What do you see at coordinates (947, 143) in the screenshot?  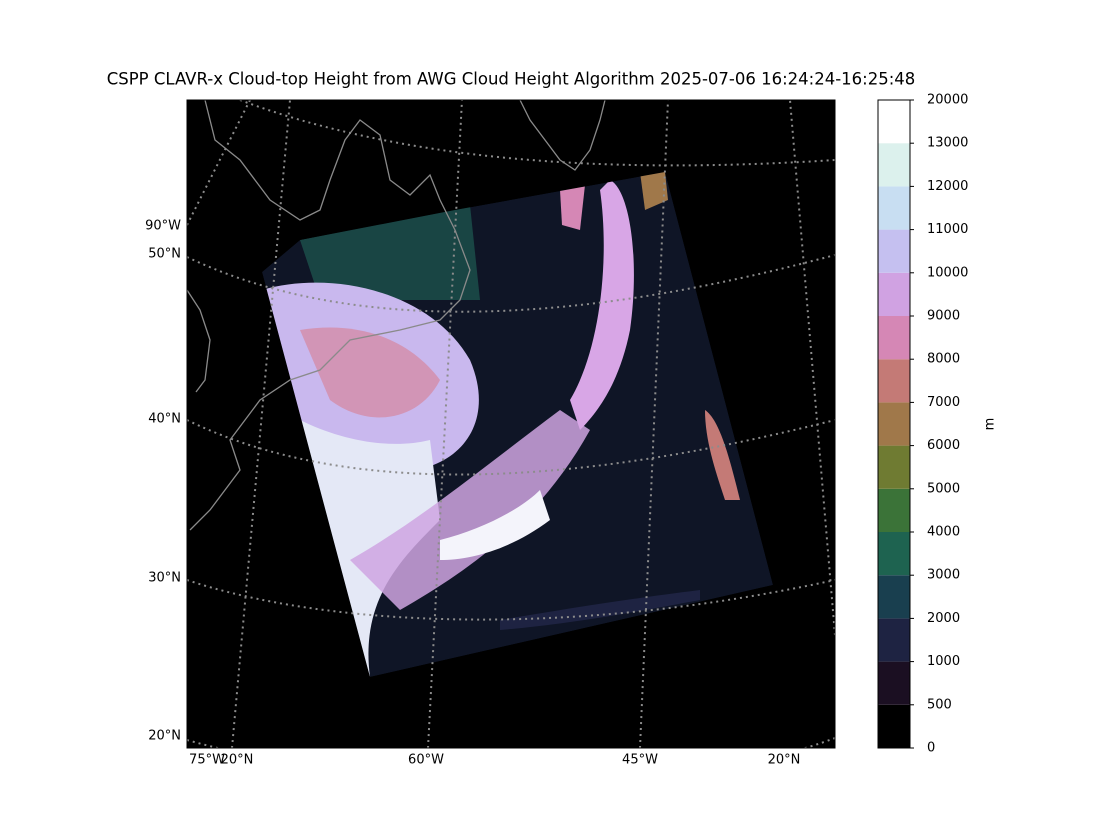 I see `colorbar-tick-label: 13000` at bounding box center [947, 143].